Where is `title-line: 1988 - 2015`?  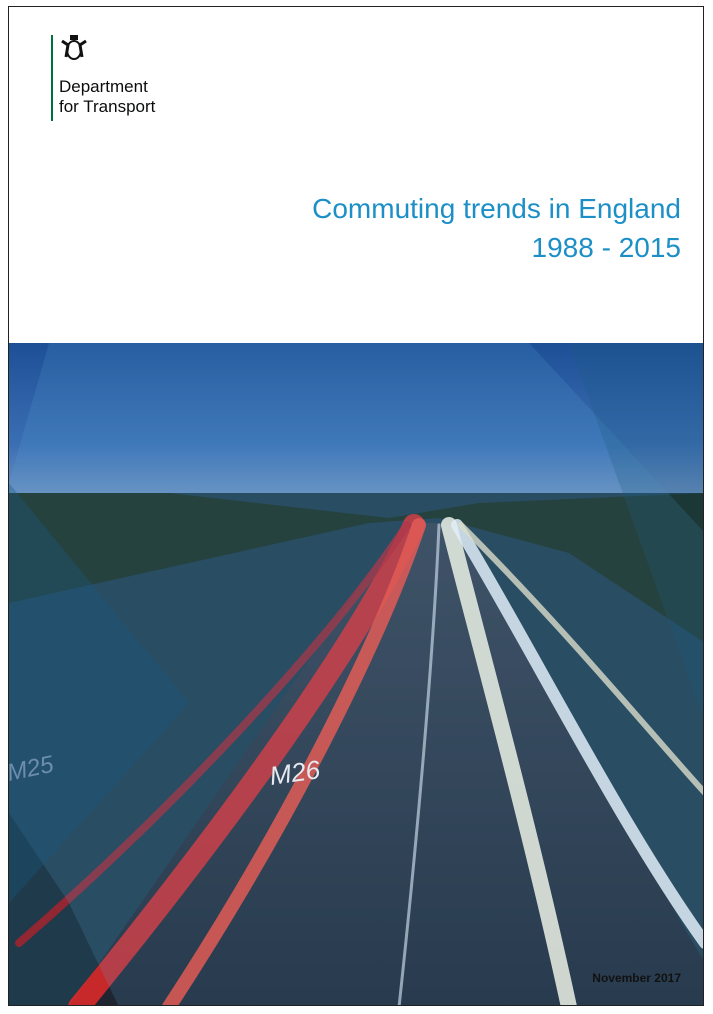 title-line: 1988 - 2015 is located at coordinates (606, 247).